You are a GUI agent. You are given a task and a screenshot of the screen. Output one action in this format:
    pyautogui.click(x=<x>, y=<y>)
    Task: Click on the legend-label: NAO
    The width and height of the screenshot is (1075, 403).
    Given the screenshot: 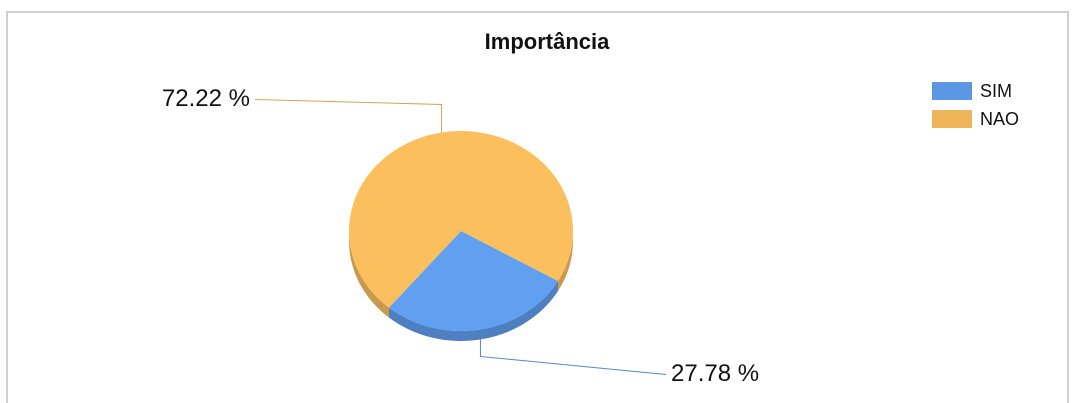 What is the action you would take?
    pyautogui.click(x=999, y=119)
    